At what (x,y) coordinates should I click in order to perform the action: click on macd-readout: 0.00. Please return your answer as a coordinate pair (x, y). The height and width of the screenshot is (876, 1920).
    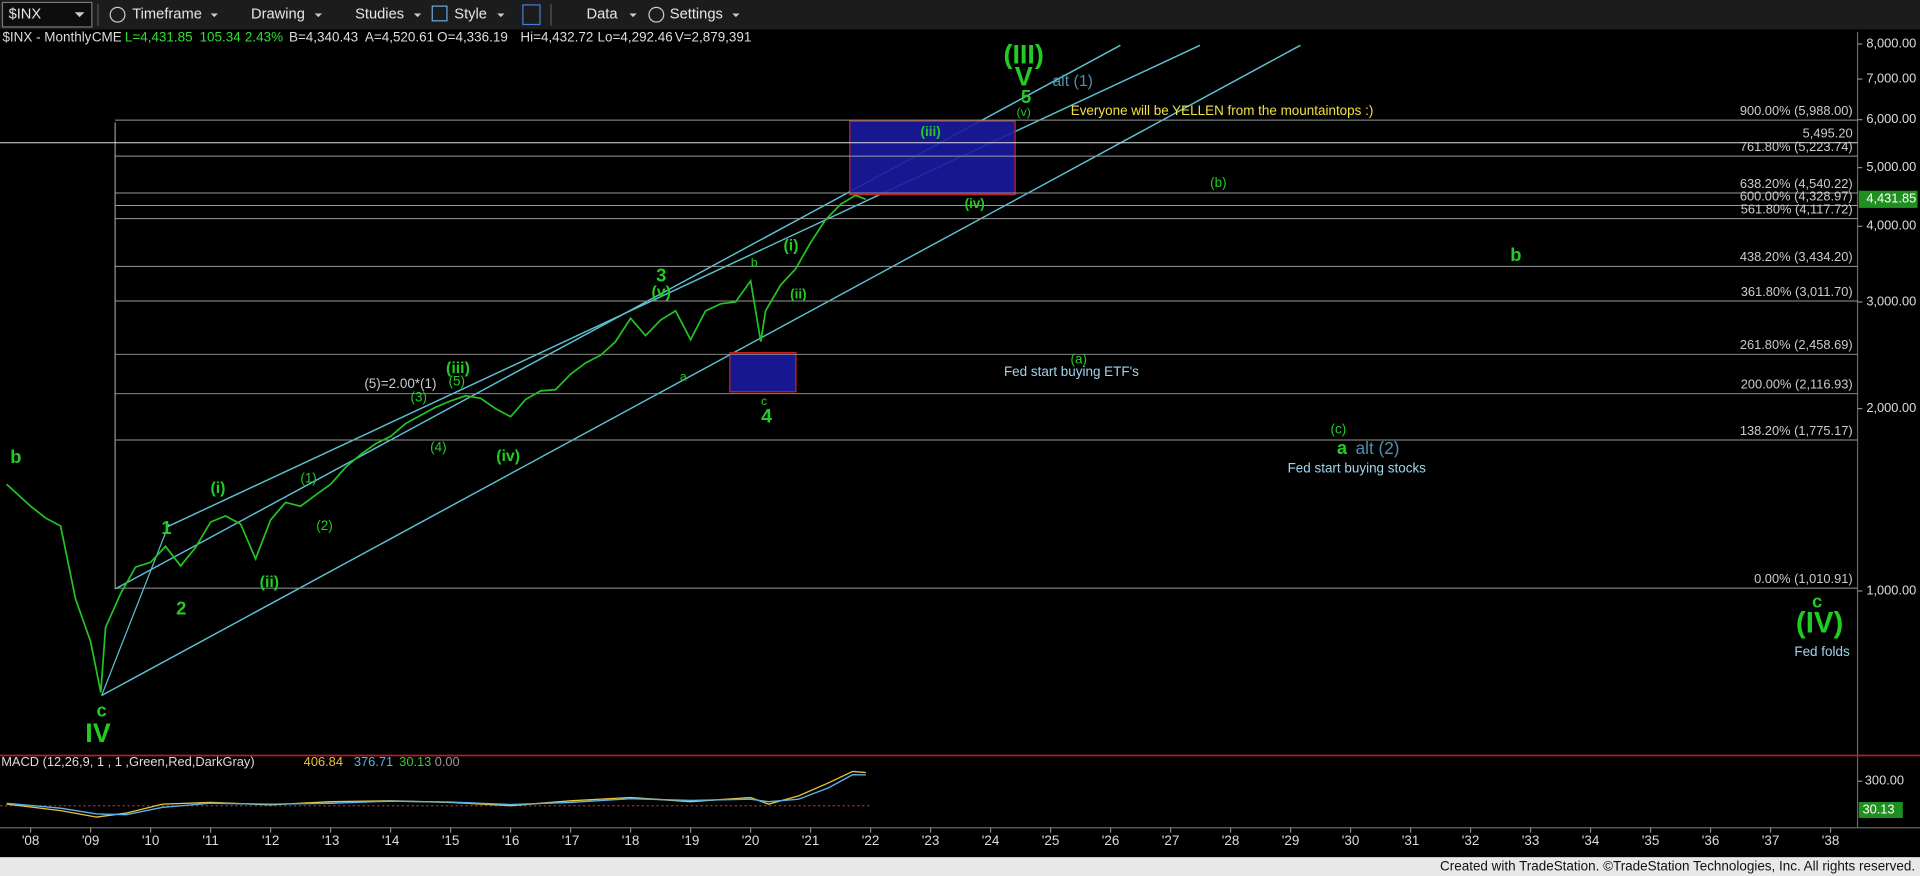
    Looking at the image, I should click on (447, 761).